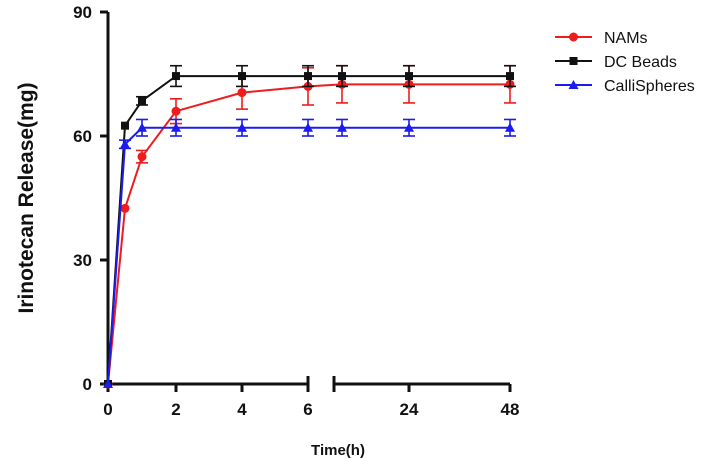 The width and height of the screenshot is (724, 461). I want to click on legend-label: DC Beads, so click(640, 62).